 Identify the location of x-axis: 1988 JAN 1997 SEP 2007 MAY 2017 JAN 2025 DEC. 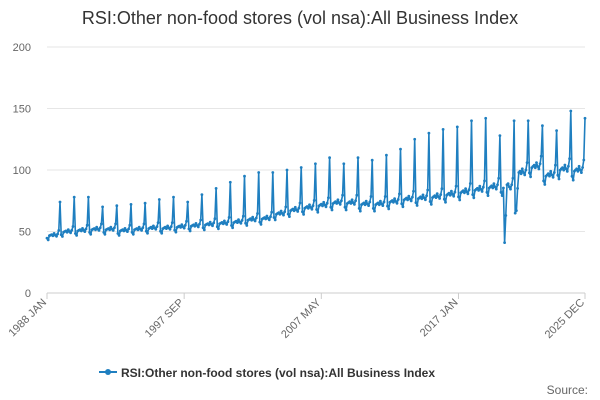
(296, 317).